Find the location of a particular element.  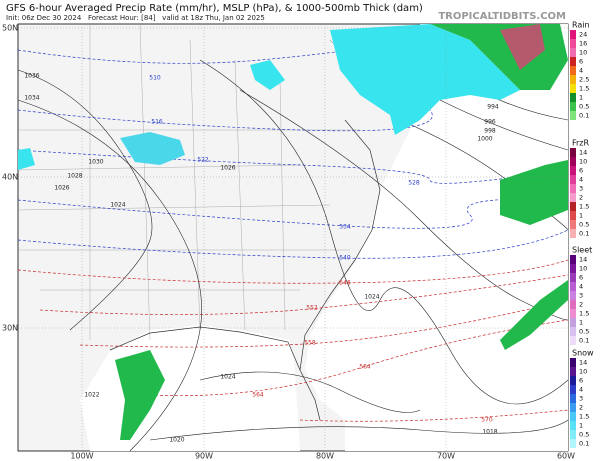

lon-label: 100W is located at coordinates (81, 456).